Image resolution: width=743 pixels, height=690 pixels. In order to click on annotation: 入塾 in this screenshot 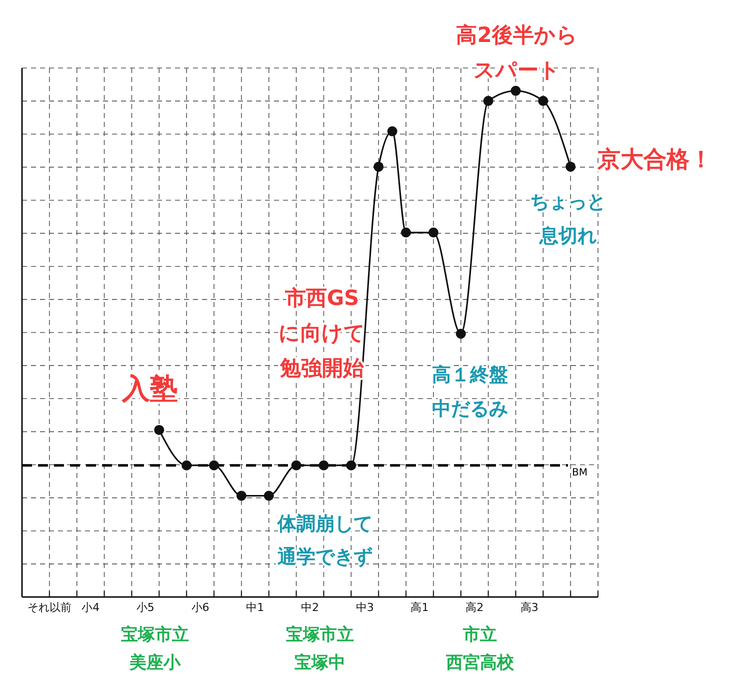, I will do `click(149, 388)`.